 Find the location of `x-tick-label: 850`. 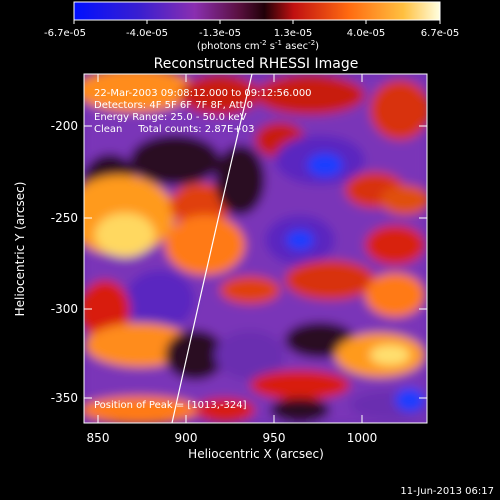

x-tick-label: 850 is located at coordinates (98, 438).